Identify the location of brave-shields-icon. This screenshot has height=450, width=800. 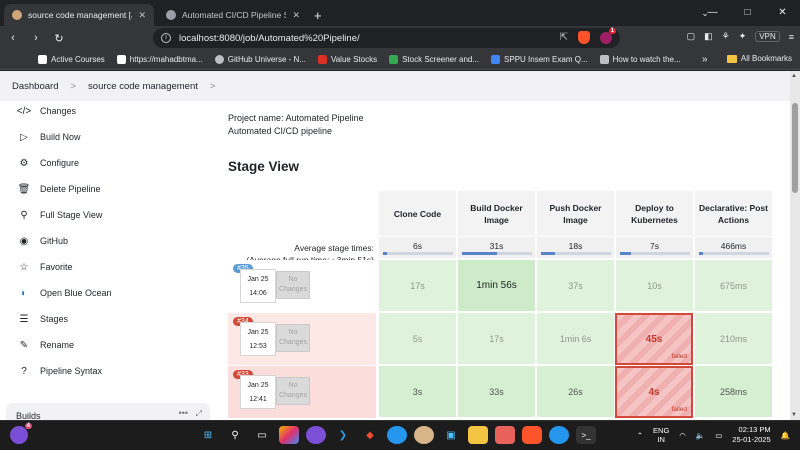
(584, 37).